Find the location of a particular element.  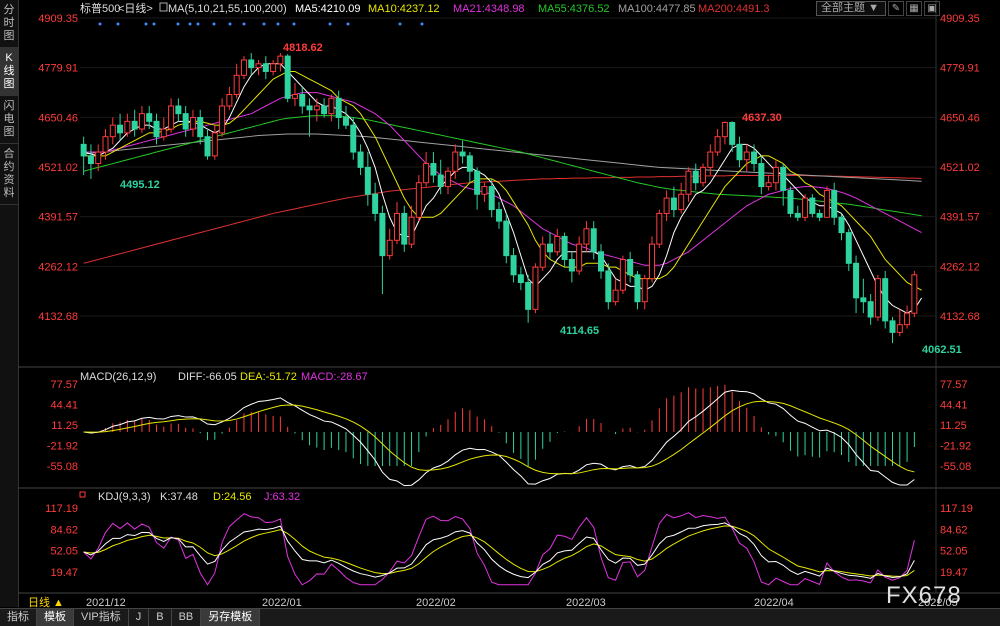

theme-dropdown: 全部主题 ▼ is located at coordinates (851, 8).